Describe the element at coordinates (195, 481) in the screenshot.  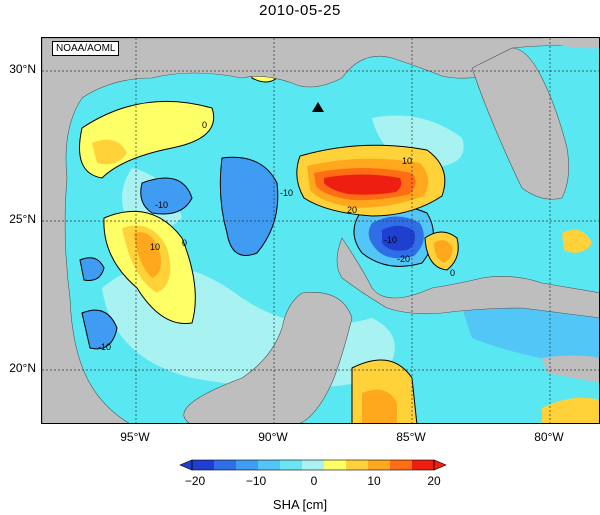
I see `colorbar-tick: −20` at that location.